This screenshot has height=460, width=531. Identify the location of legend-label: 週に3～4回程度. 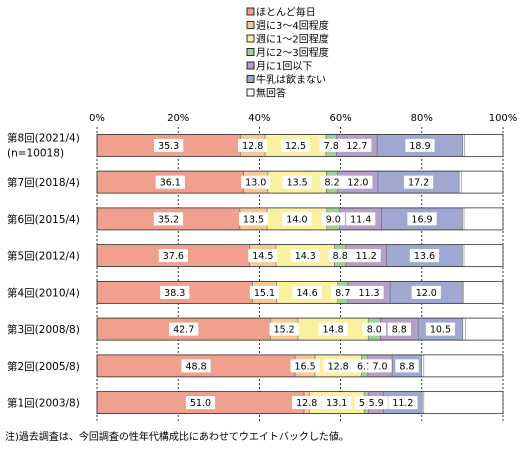
(292, 25).